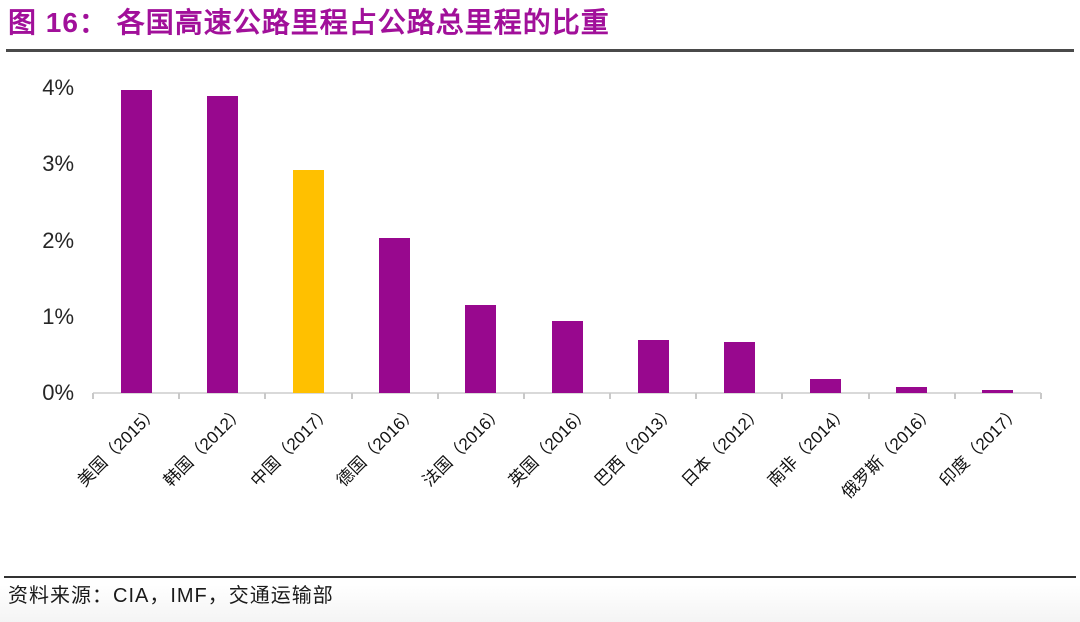  What do you see at coordinates (58, 392) in the screenshot?
I see `y-tick-label: 0%` at bounding box center [58, 392].